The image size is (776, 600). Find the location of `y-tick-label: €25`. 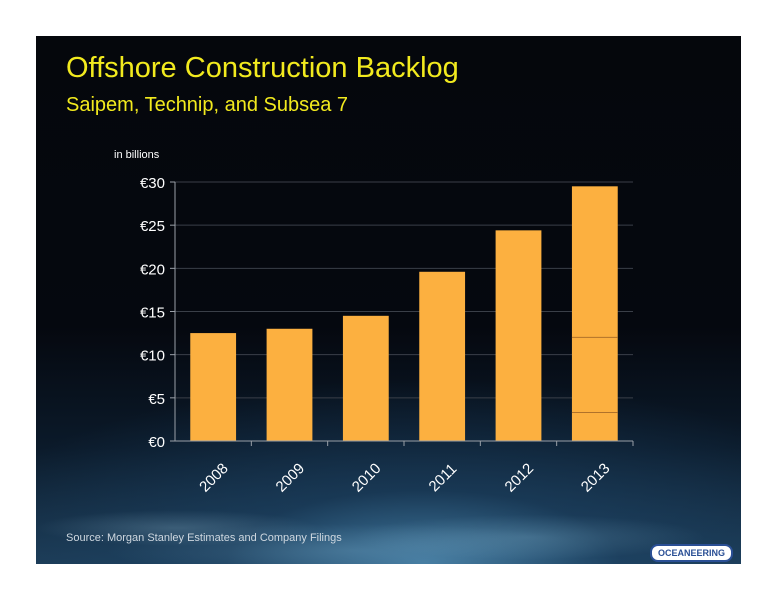

y-tick-label: €25 is located at coordinates (152, 226).